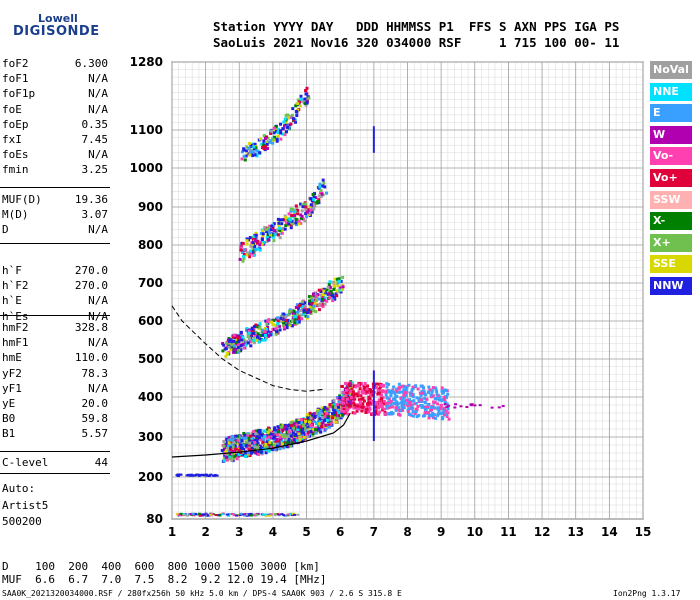  What do you see at coordinates (55, 473) in the screenshot?
I see `param-separator` at bounding box center [55, 473].